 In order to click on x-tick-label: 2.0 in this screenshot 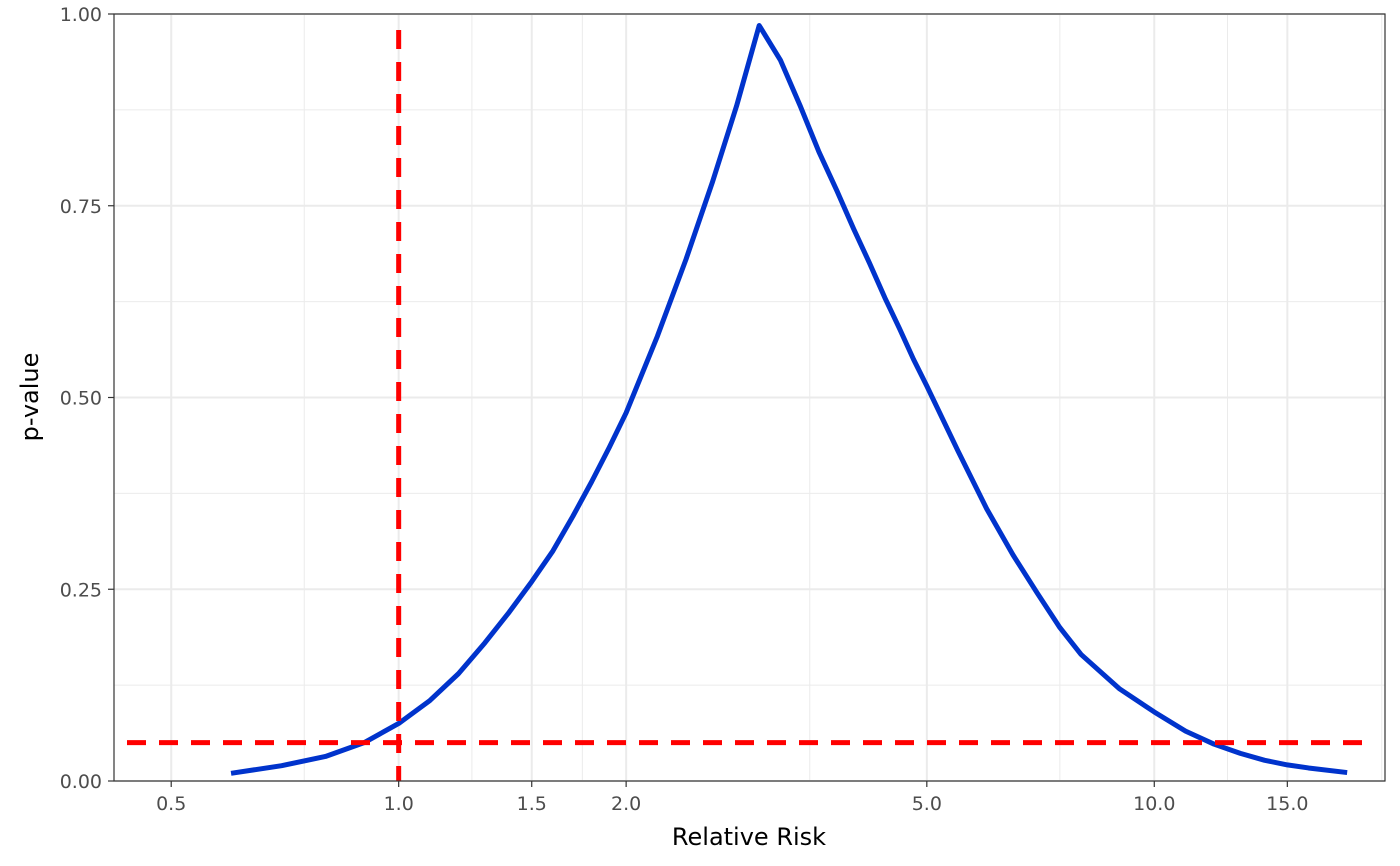, I will do `click(626, 804)`.